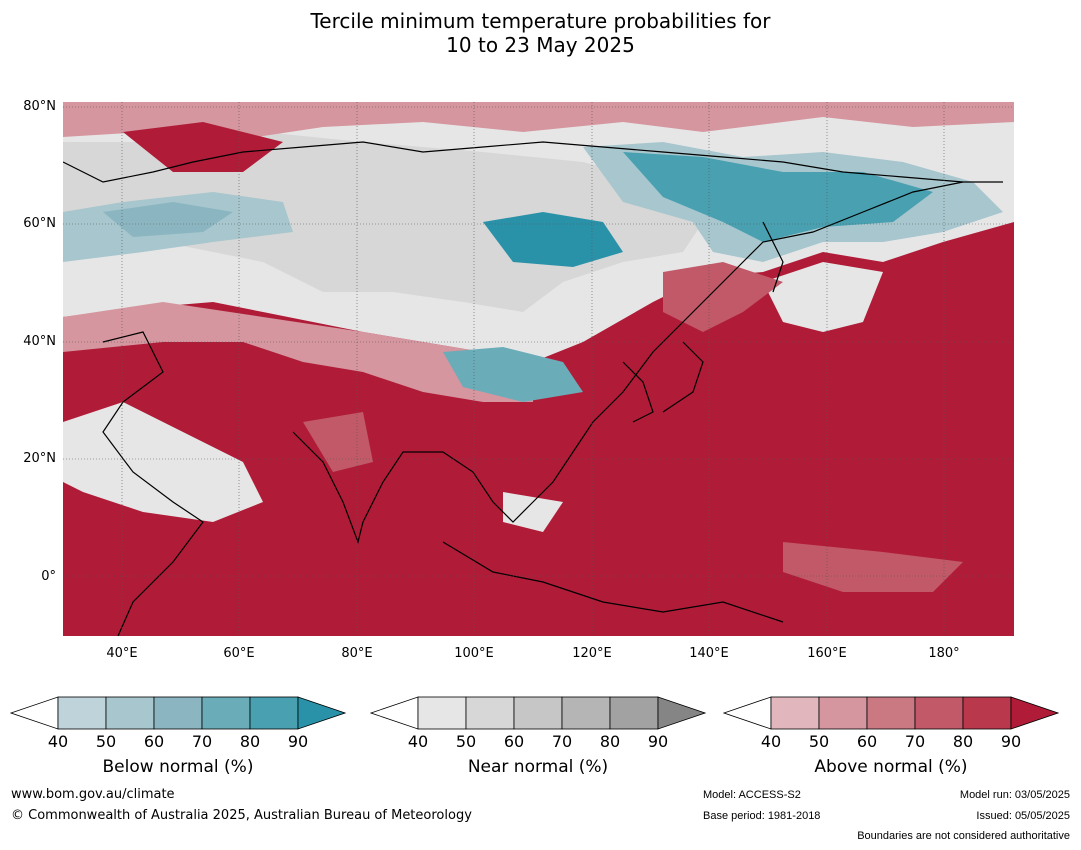  What do you see at coordinates (533, 512) in the screenshot?
I see `near-normal-indochina` at bounding box center [533, 512].